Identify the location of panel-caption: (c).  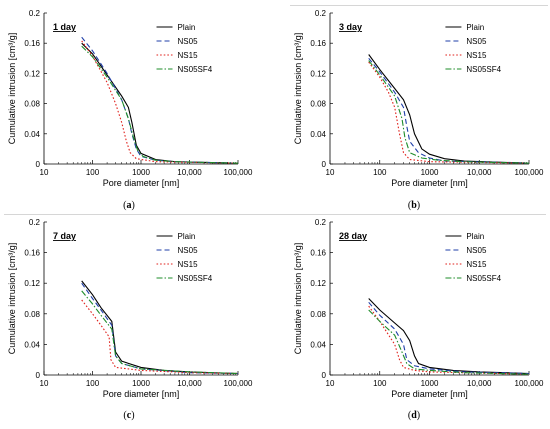
(128, 415).